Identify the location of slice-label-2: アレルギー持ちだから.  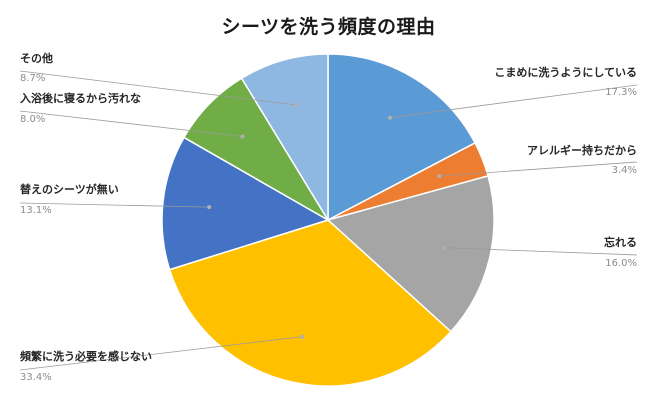
(582, 150).